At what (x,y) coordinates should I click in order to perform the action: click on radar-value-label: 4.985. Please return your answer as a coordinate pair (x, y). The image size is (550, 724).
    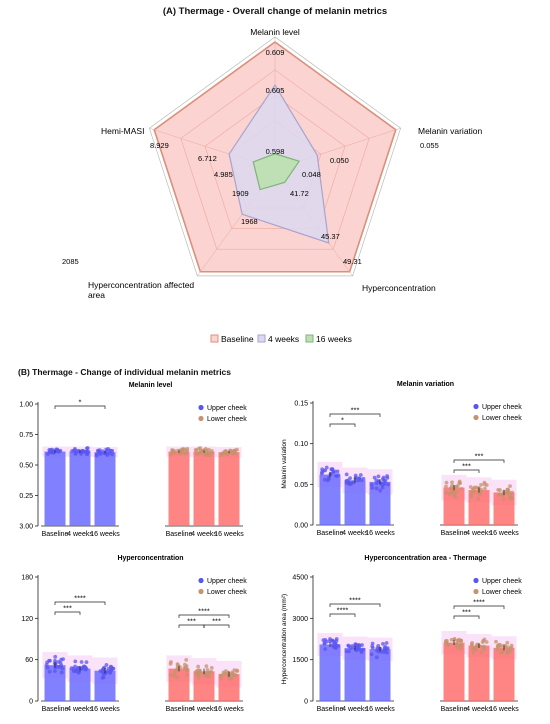
    Looking at the image, I should click on (223, 174).